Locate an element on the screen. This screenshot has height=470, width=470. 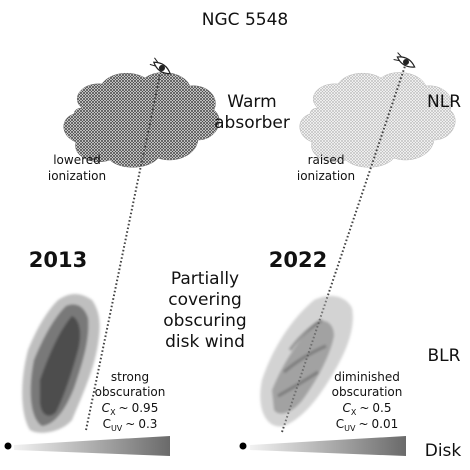
ionization-label-2013-line1: lowered is located at coordinates (77, 160).